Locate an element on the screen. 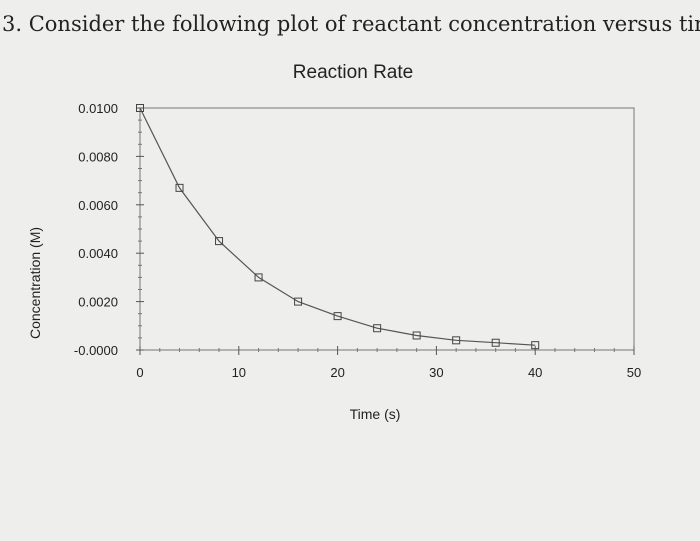 The image size is (700, 541). x-tick-label: 40 is located at coordinates (535, 372).